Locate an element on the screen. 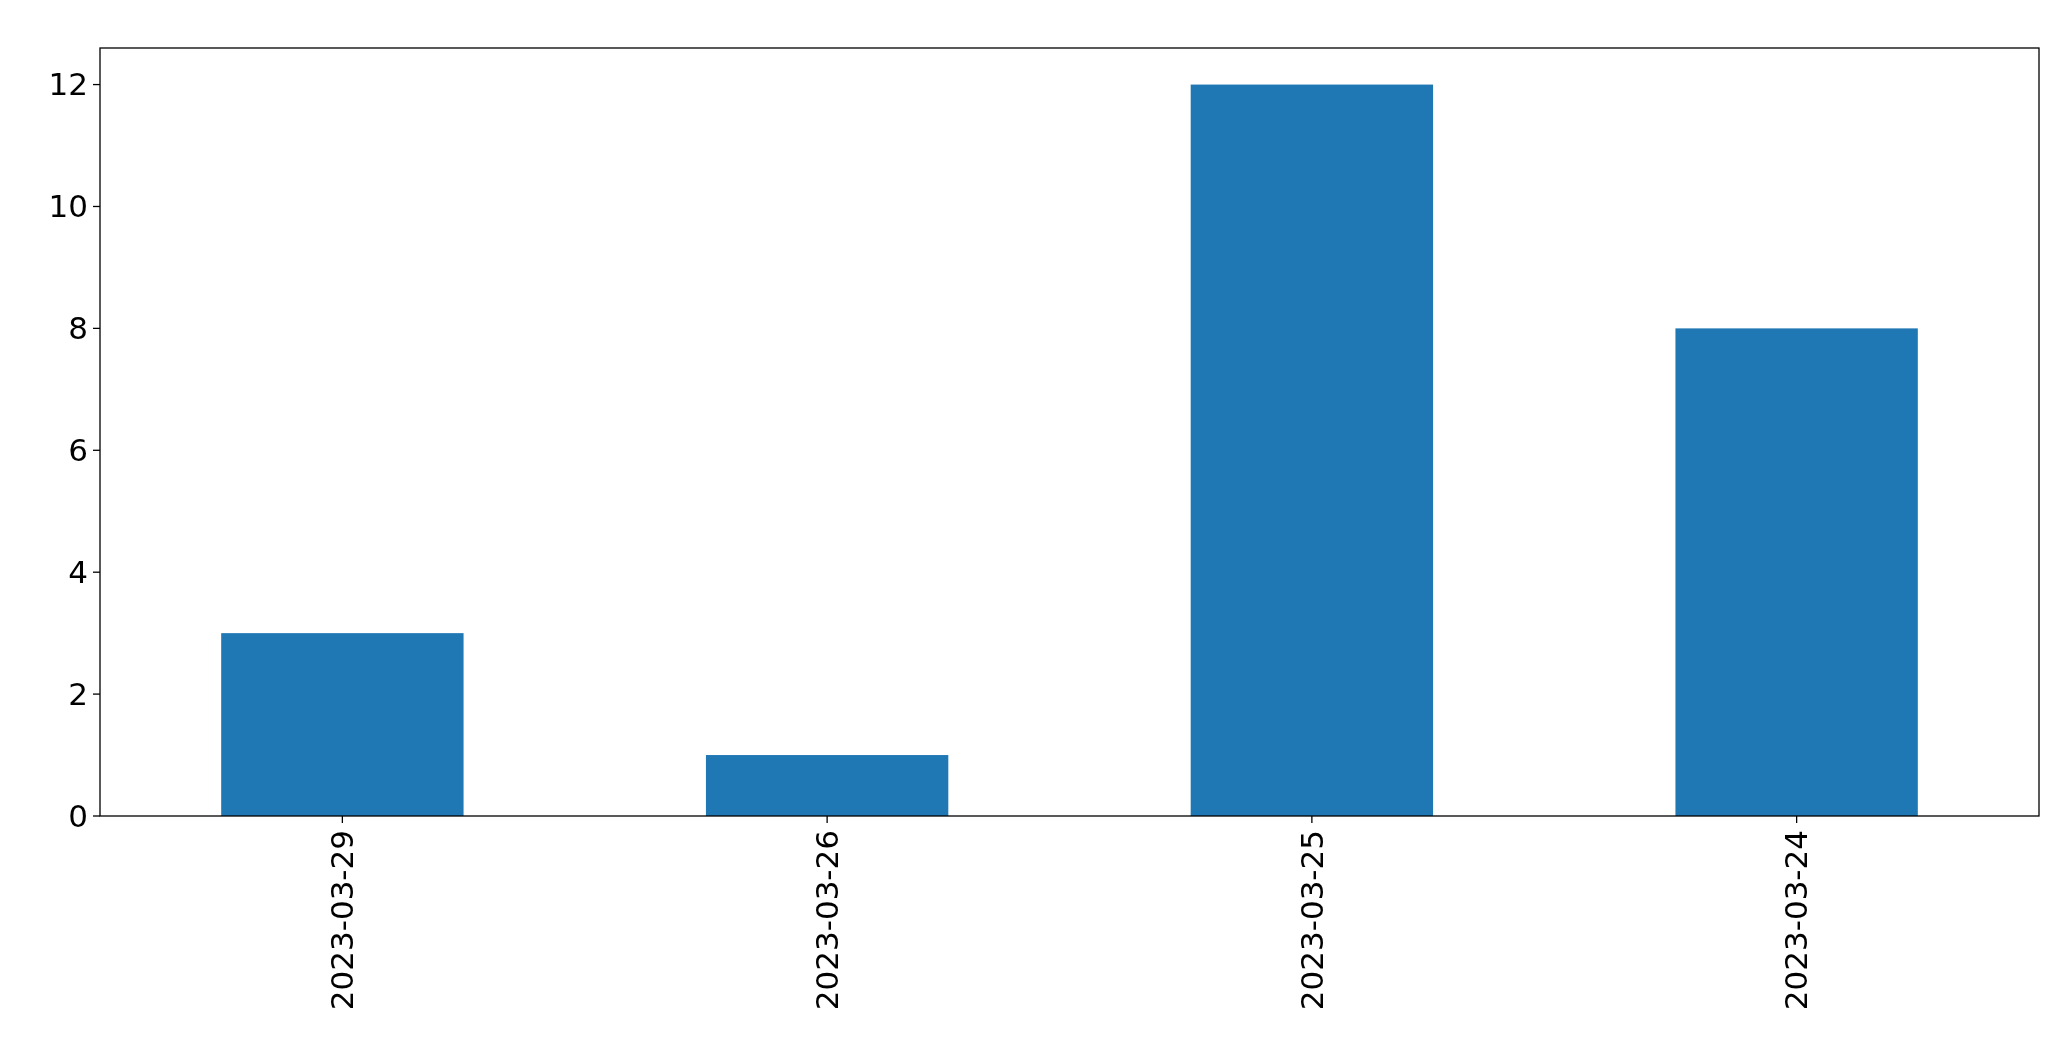 This screenshot has height=1061, width=2071. y-tick-label: 0 is located at coordinates (78, 815).